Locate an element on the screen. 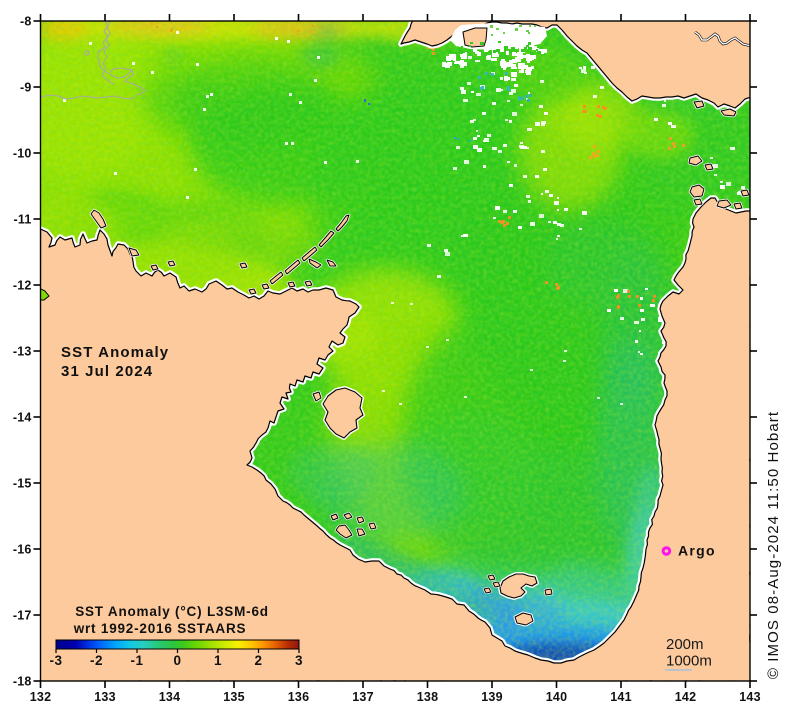  svg-text: -2 is located at coordinates (96, 660).